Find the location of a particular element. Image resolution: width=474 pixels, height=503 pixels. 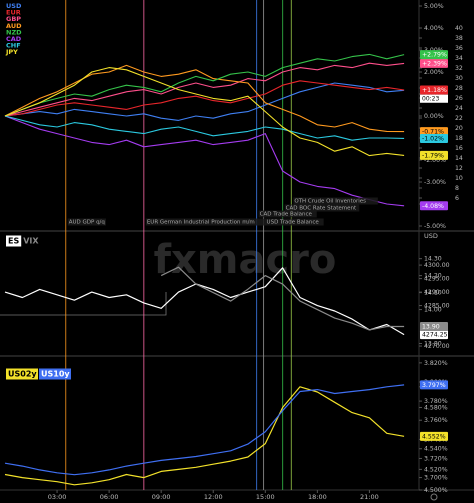

y-tick-label: 40 is located at coordinates (459, 28).